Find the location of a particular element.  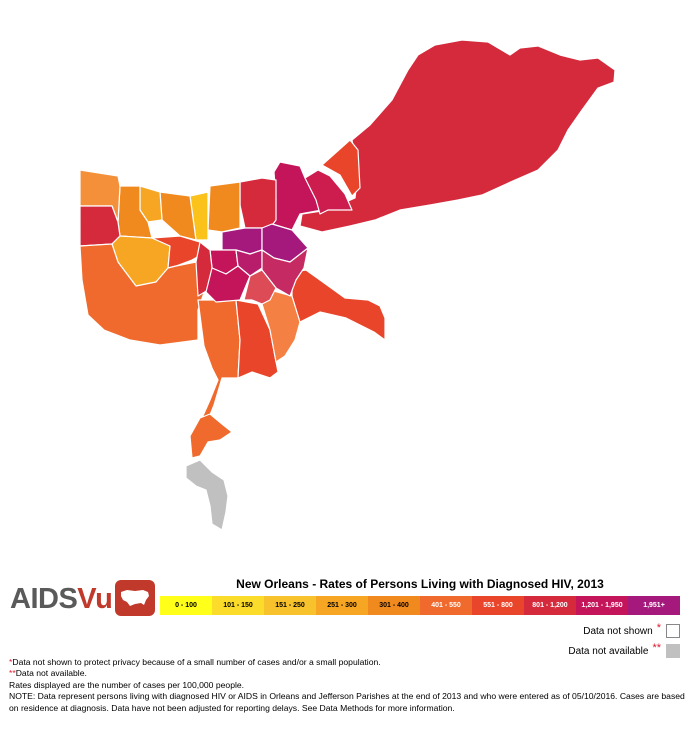

region-jefferson-central is located at coordinates (179, 252).